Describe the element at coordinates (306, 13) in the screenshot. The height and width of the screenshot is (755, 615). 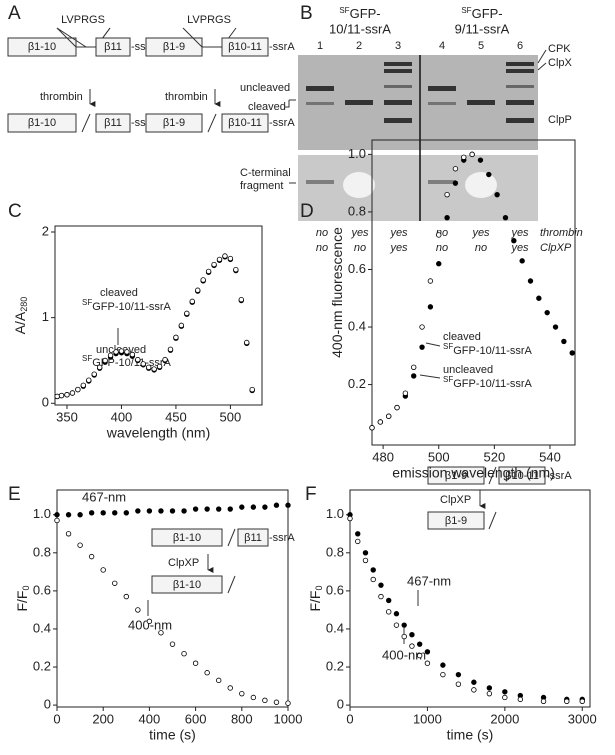
I see `panel-letter: B` at that location.